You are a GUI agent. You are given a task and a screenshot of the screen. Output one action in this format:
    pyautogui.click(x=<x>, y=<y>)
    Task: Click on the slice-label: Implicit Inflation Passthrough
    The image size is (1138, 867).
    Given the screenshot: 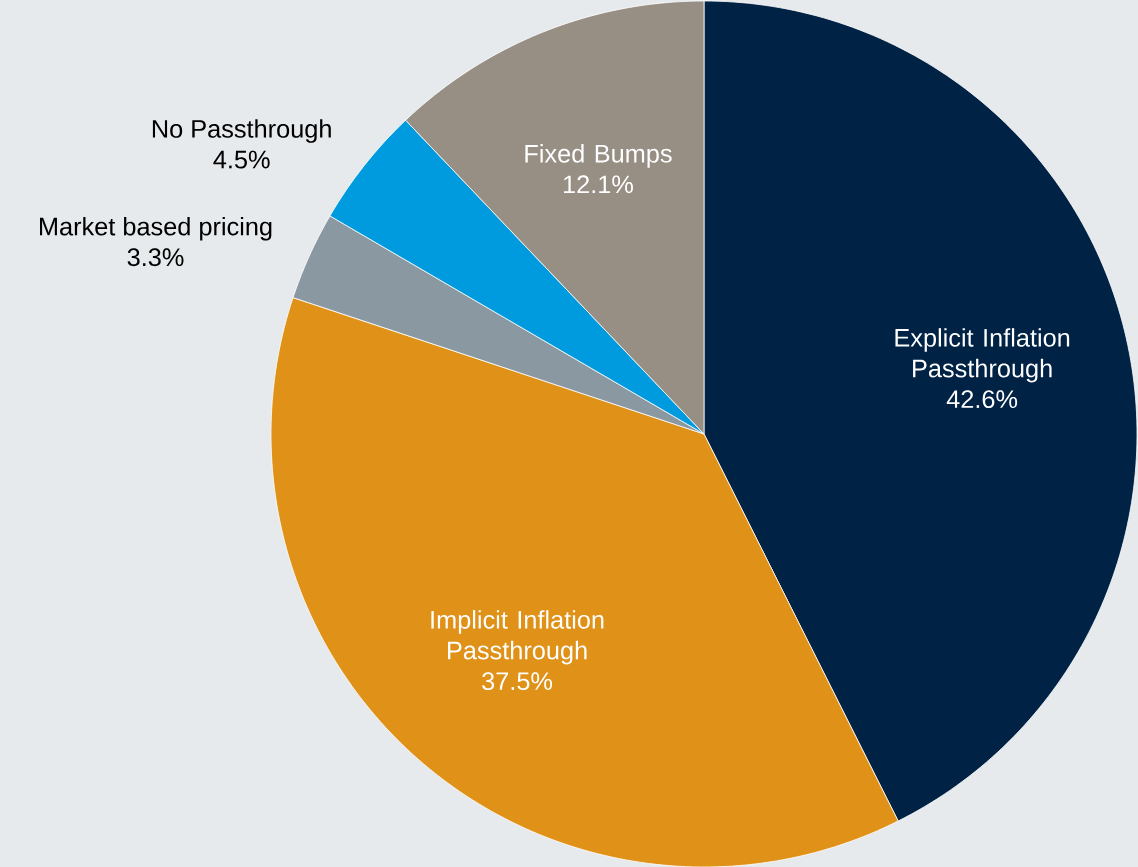 What is the action you would take?
    pyautogui.click(x=517, y=637)
    